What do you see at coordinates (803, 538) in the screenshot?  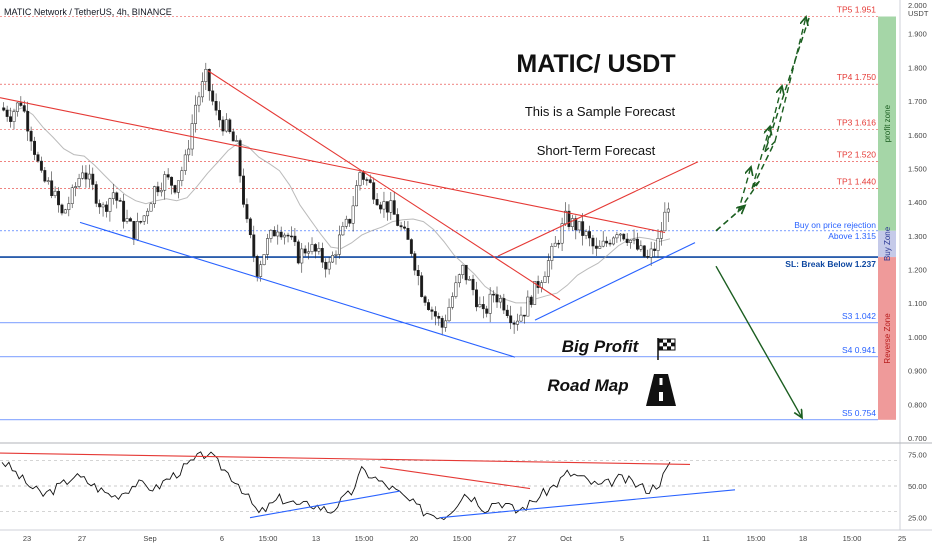 I see `time-tick-label: 18` at bounding box center [803, 538].